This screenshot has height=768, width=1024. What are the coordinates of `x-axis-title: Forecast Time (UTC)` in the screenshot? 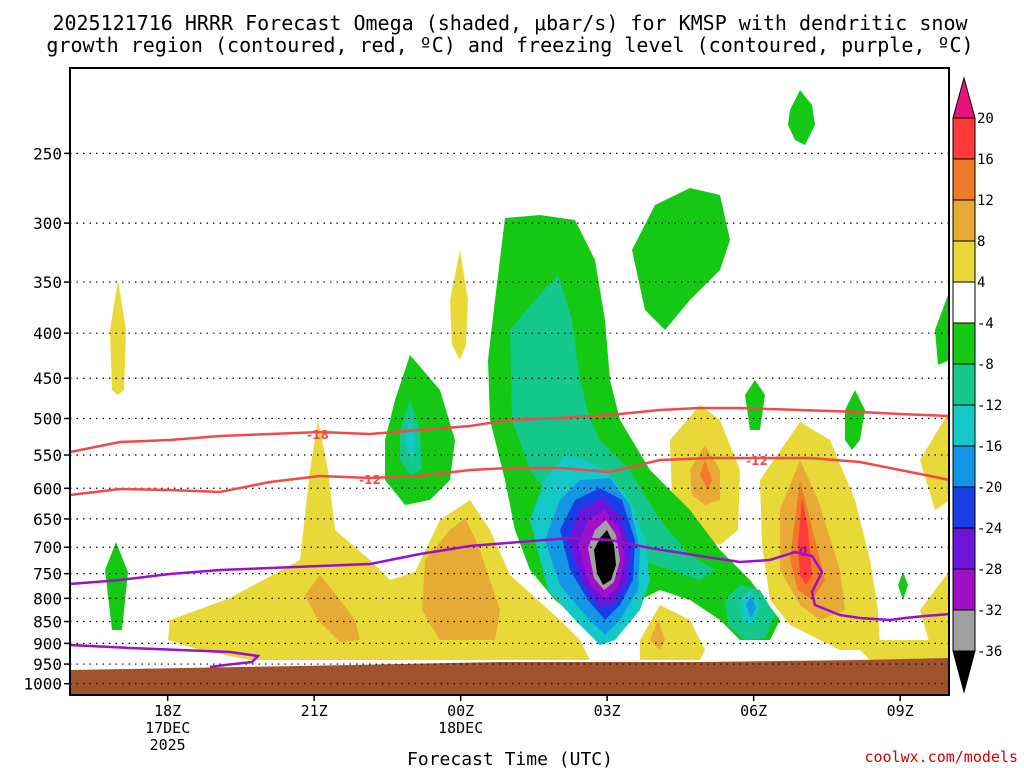 It's located at (510, 758).